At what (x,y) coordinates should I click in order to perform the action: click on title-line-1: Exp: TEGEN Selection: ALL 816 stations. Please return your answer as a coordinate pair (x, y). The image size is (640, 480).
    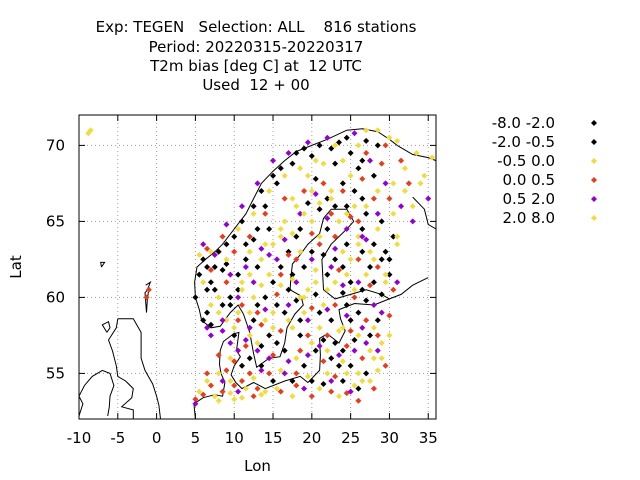
    Looking at the image, I should click on (256, 27).